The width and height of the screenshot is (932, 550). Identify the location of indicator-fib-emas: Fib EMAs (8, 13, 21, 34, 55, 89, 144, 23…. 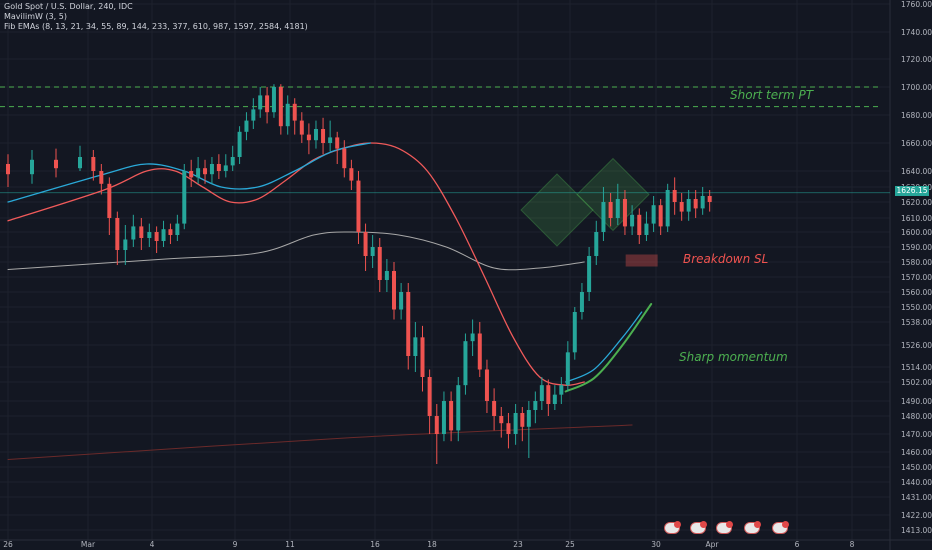
(156, 26).